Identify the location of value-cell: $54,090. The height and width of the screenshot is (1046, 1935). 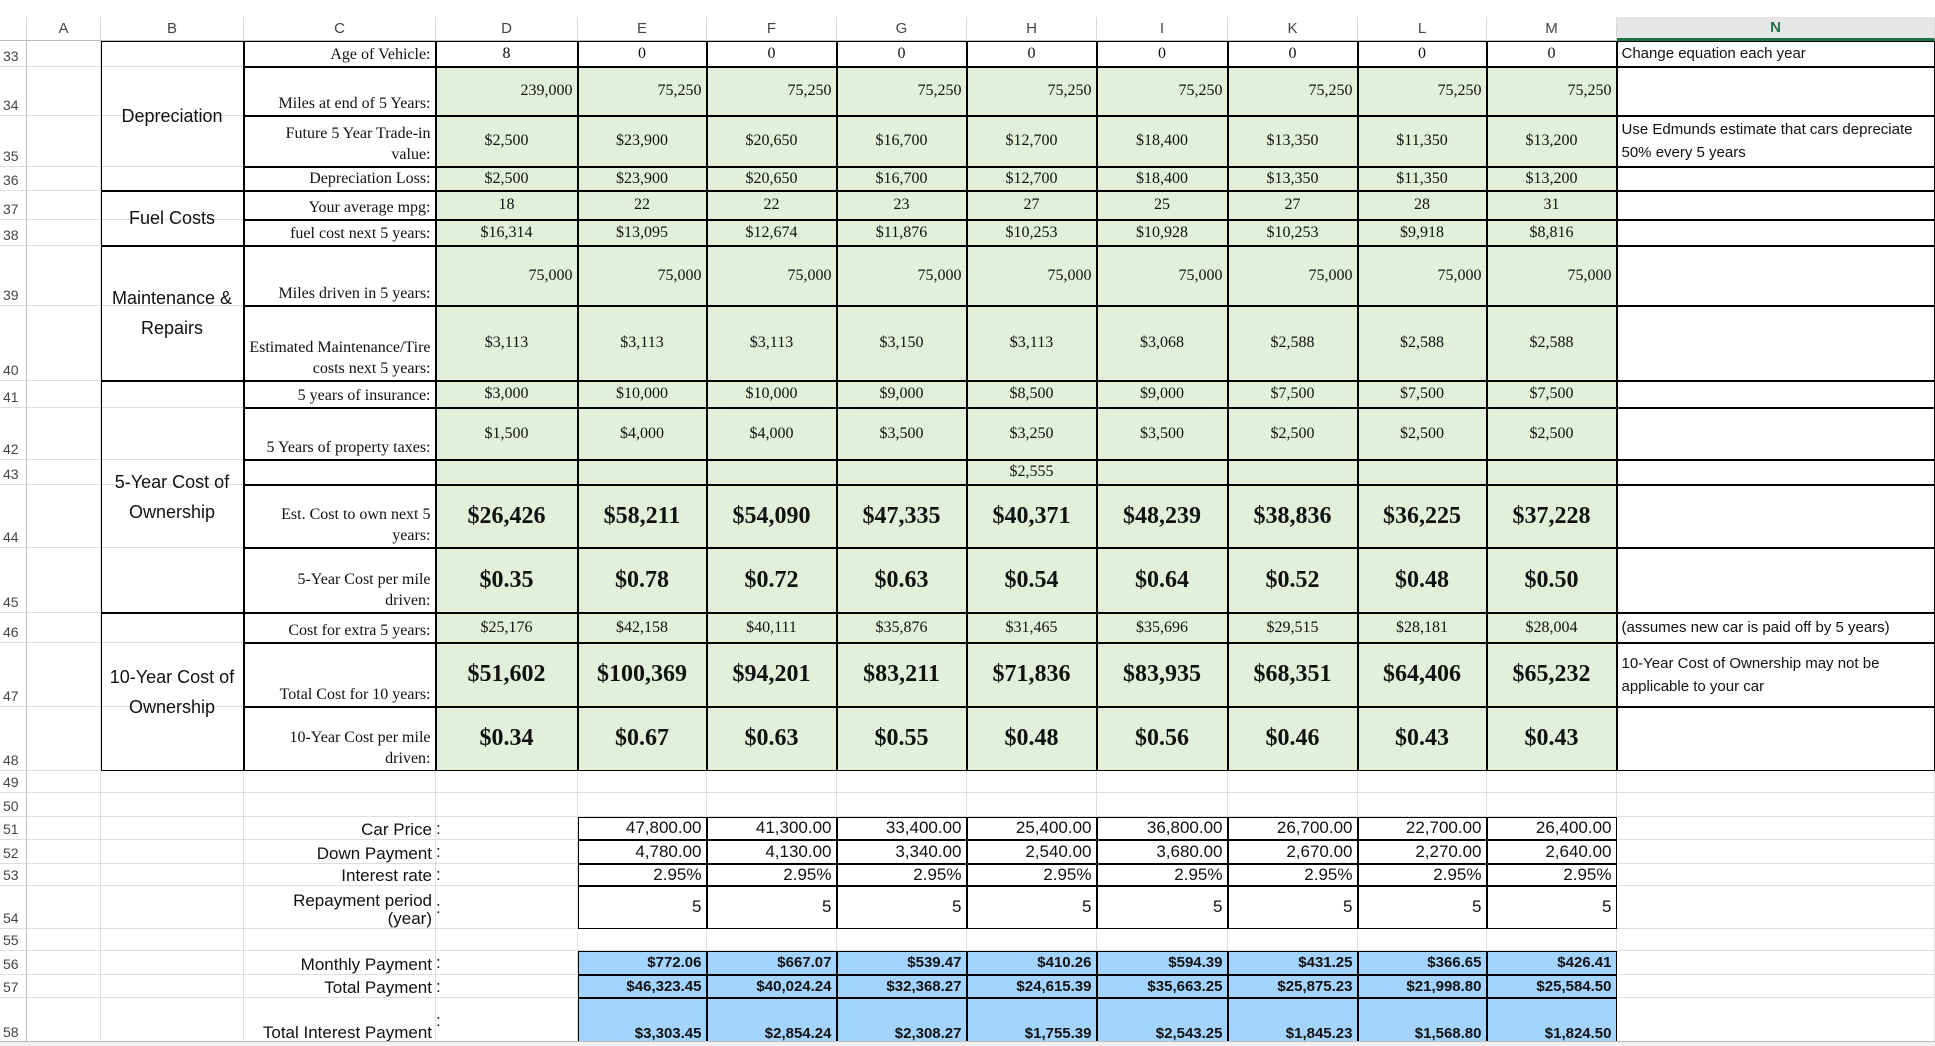
(771, 516).